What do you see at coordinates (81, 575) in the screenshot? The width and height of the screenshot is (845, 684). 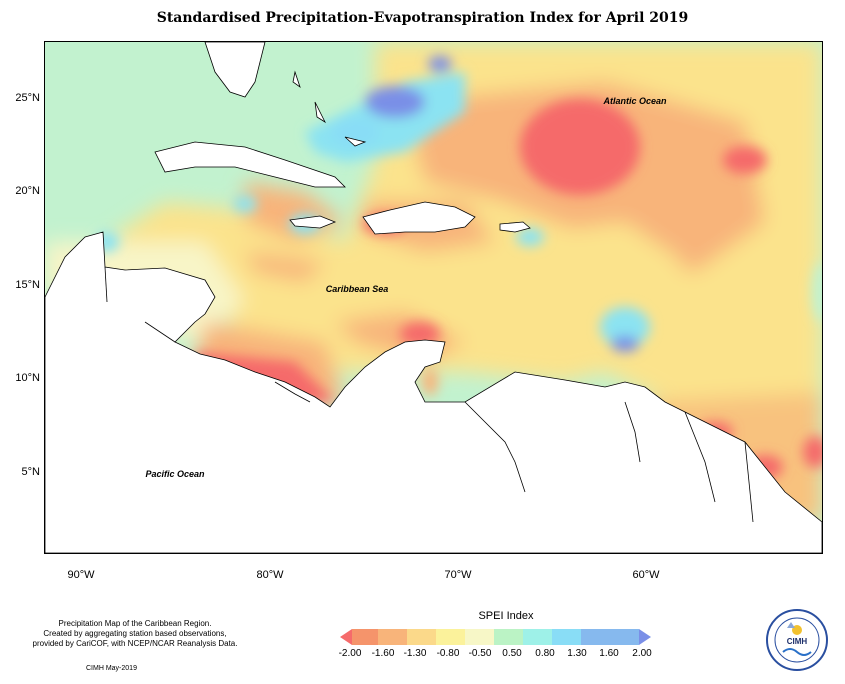 I see `lon-label-90w: 90°W` at bounding box center [81, 575].